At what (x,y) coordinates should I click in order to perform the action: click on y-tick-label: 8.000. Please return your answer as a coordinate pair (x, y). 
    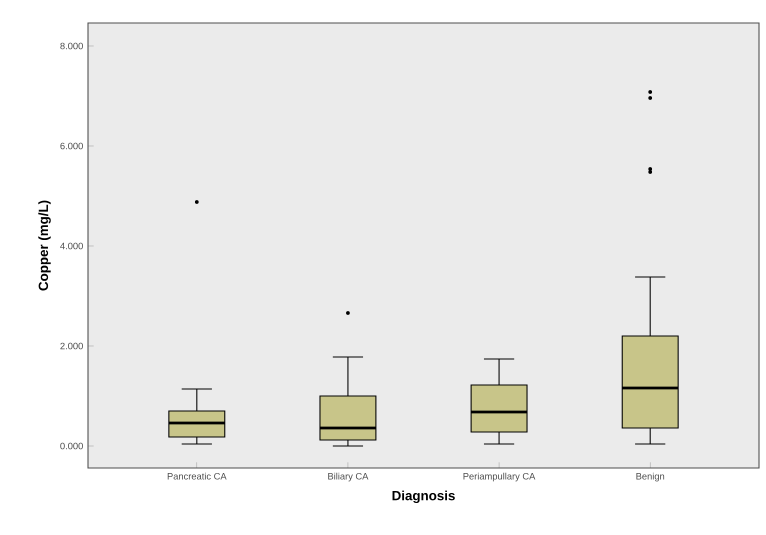
    Looking at the image, I should click on (71, 46).